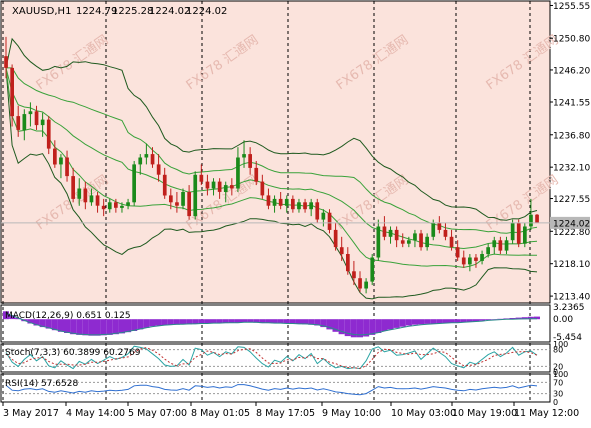 Image resolution: width=591 pixels, height=428 pixels. What do you see at coordinates (558, 394) in the screenshot?
I see `rsi-tick-label-2: 30` at bounding box center [558, 394].